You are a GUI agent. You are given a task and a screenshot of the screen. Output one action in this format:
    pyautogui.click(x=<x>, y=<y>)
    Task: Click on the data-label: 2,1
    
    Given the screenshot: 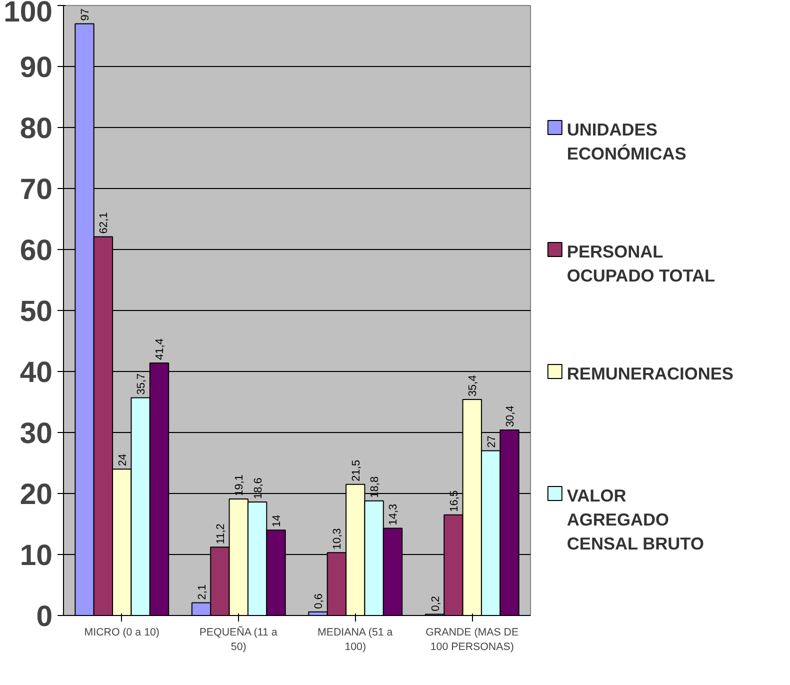 What is the action you would take?
    pyautogui.click(x=202, y=592)
    